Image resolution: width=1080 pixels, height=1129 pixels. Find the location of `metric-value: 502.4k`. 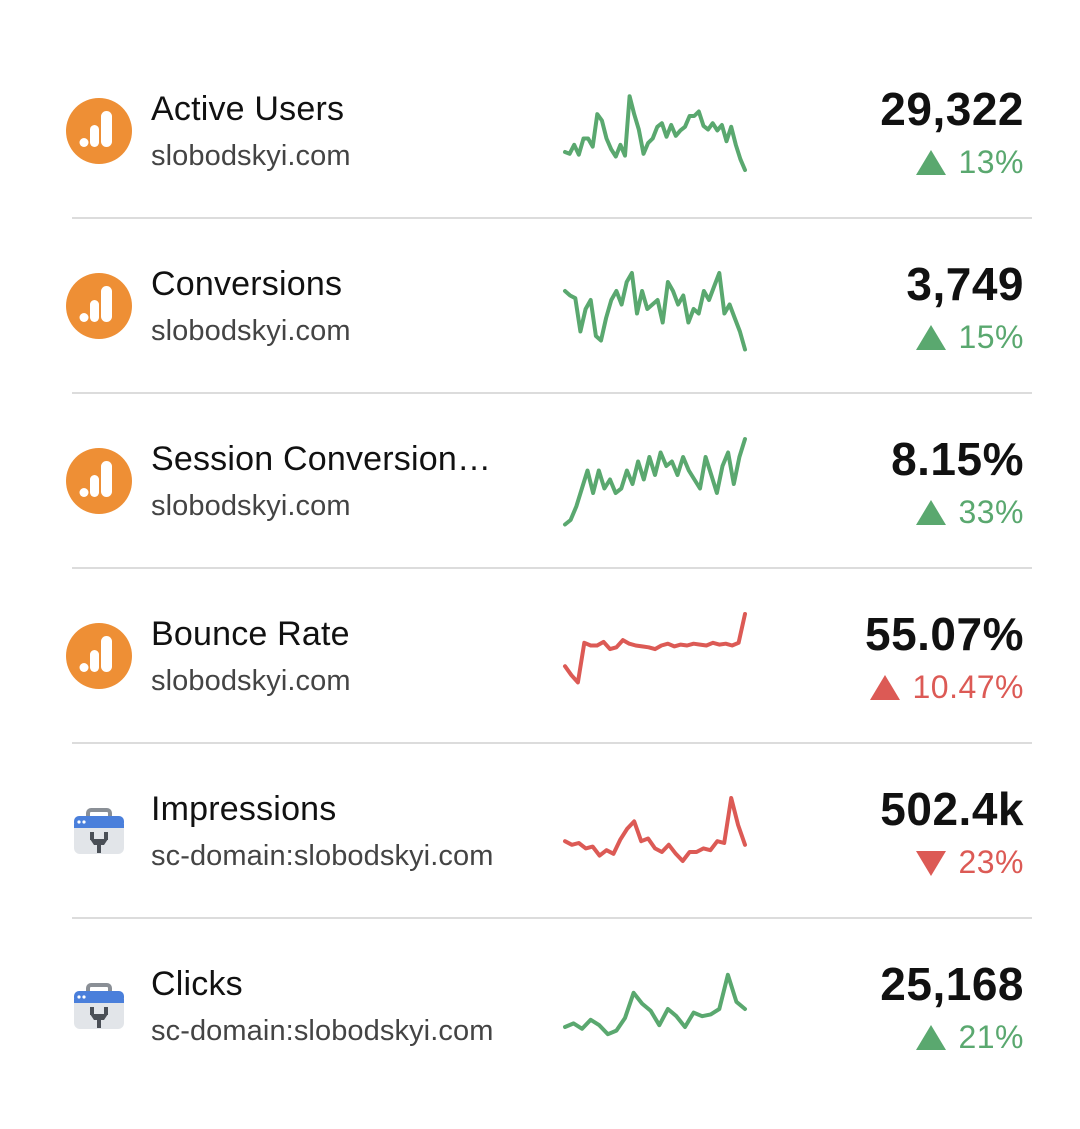

metric-value: 502.4k is located at coordinates (952, 809).